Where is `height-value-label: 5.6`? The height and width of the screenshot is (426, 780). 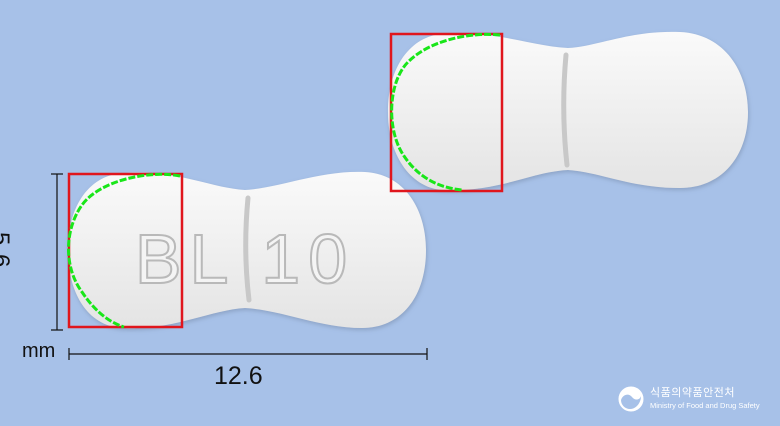
height-value-label: 5.6 is located at coordinates (7, 250).